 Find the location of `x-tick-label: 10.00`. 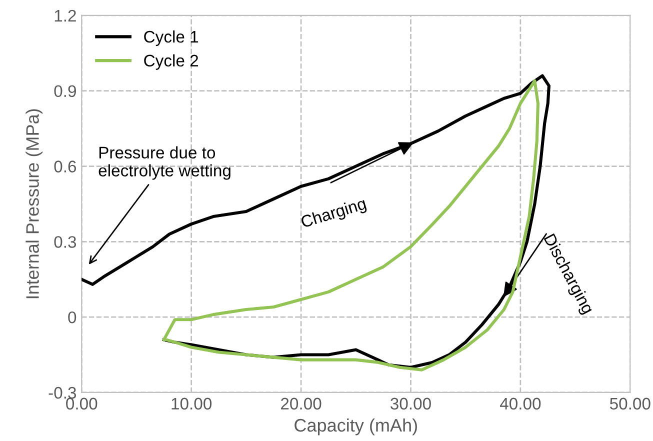

x-tick-label: 10.00 is located at coordinates (192, 404).